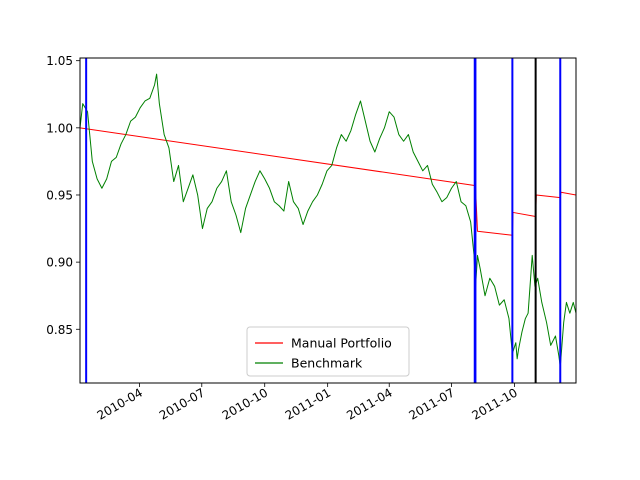 The image size is (640, 480). I want to click on x-tick-label-2011-10: 2011-10, so click(495, 403).